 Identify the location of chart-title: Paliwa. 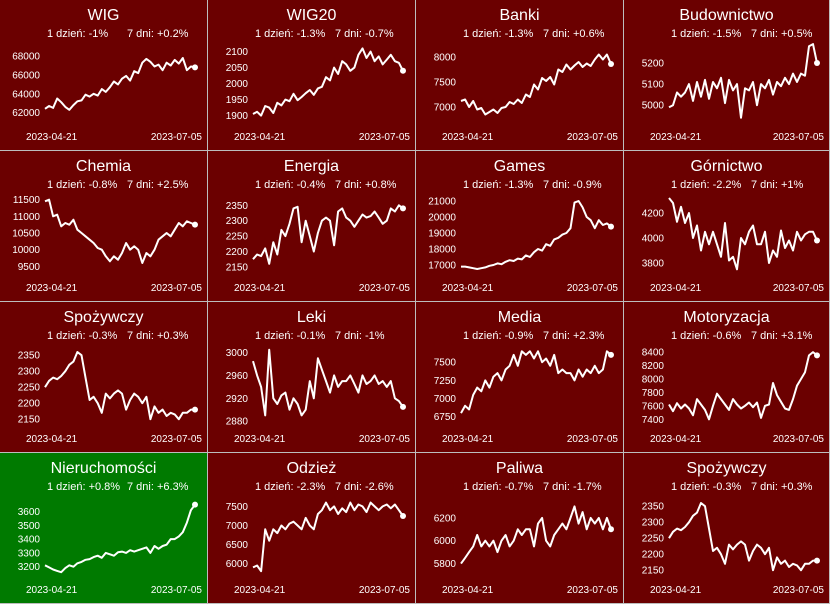
(519, 468).